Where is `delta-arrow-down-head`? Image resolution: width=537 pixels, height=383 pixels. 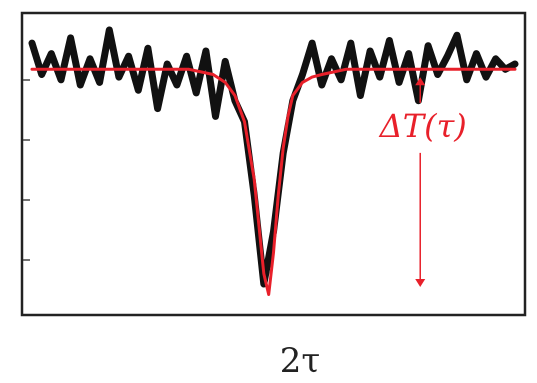 delta-arrow-down-head is located at coordinates (420, 283).